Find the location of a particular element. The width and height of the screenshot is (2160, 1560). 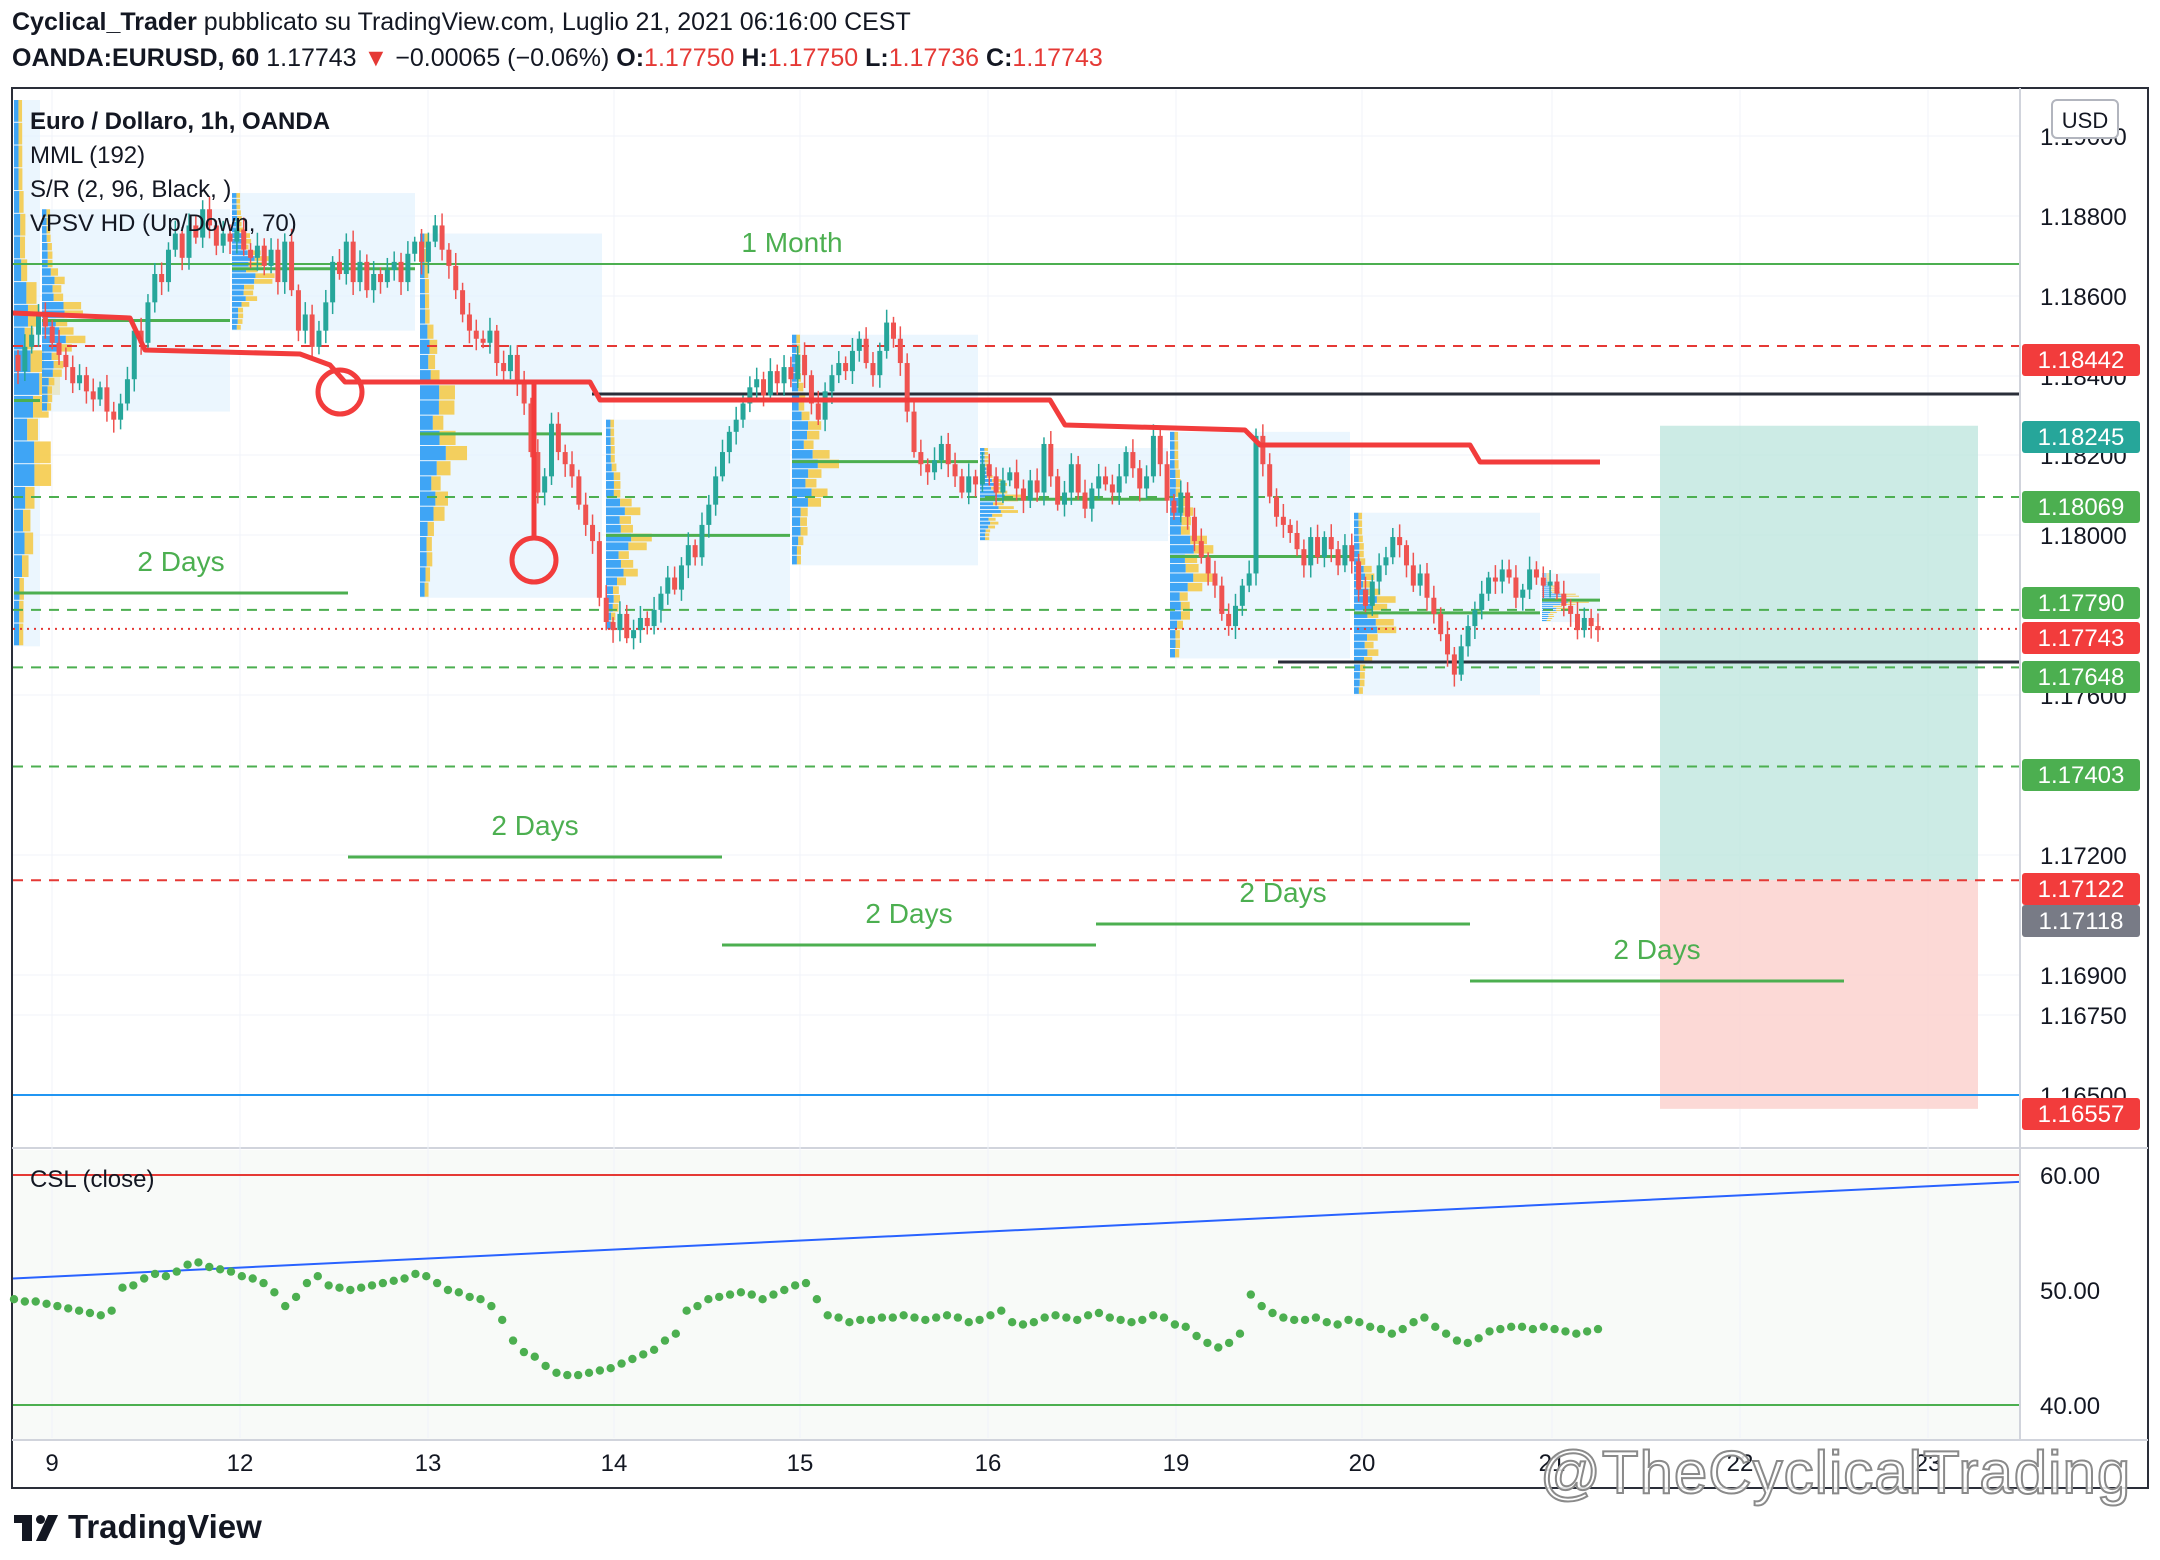

currency-button is located at coordinates (2085, 119).